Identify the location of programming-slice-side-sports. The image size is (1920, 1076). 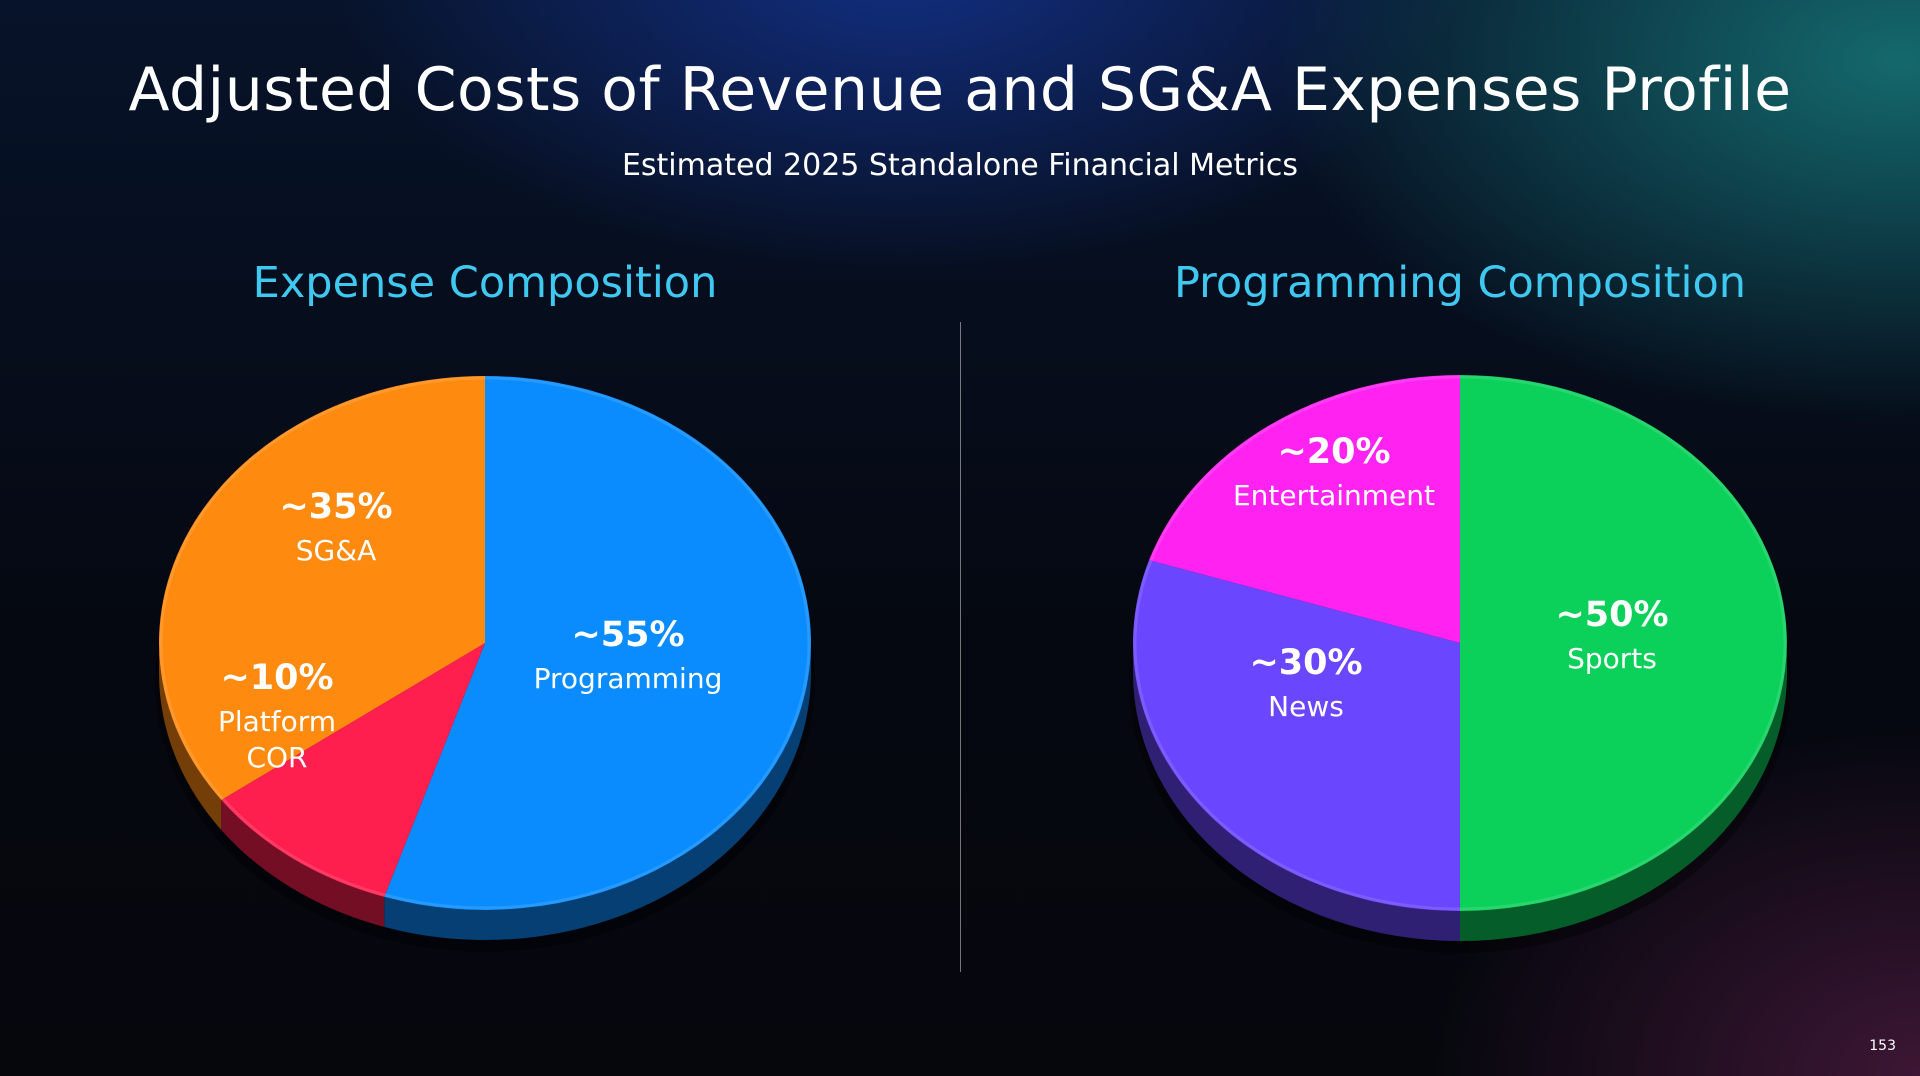
(1623, 792).